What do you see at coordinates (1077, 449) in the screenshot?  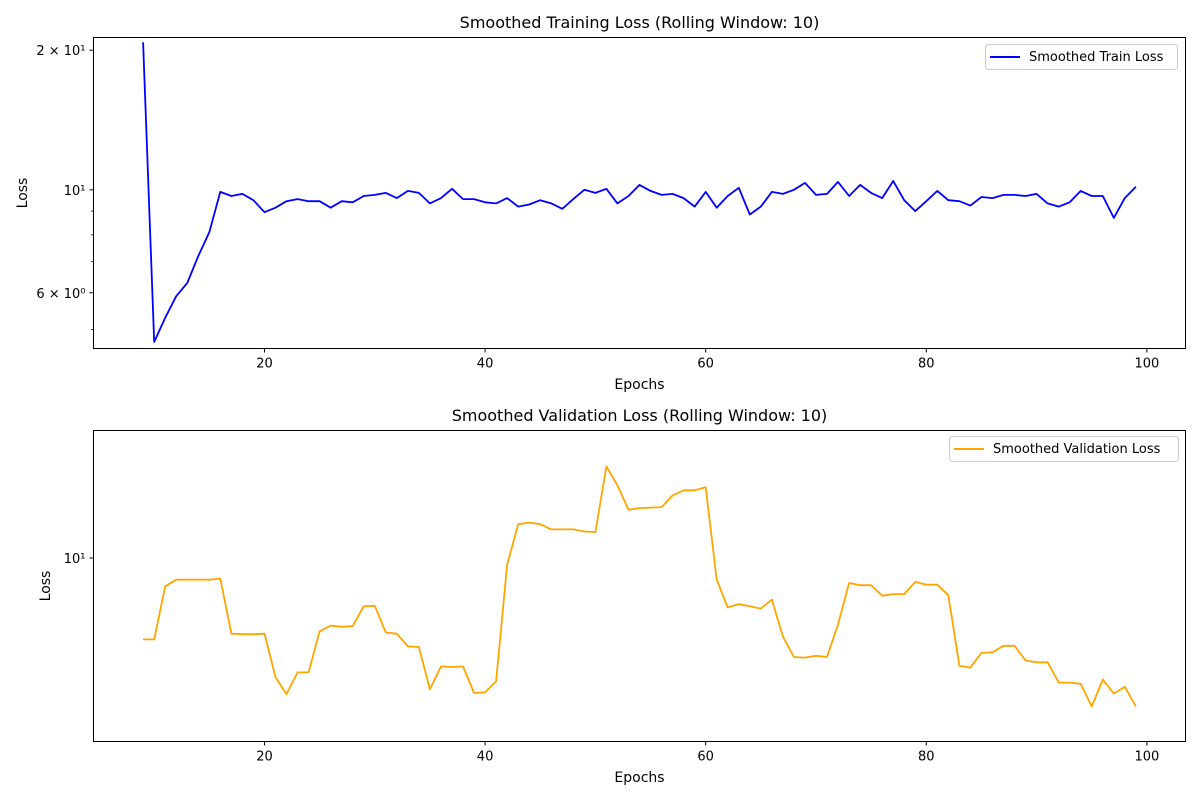 I see `legend-label-validation: Smoothed Validation Loss` at bounding box center [1077, 449].